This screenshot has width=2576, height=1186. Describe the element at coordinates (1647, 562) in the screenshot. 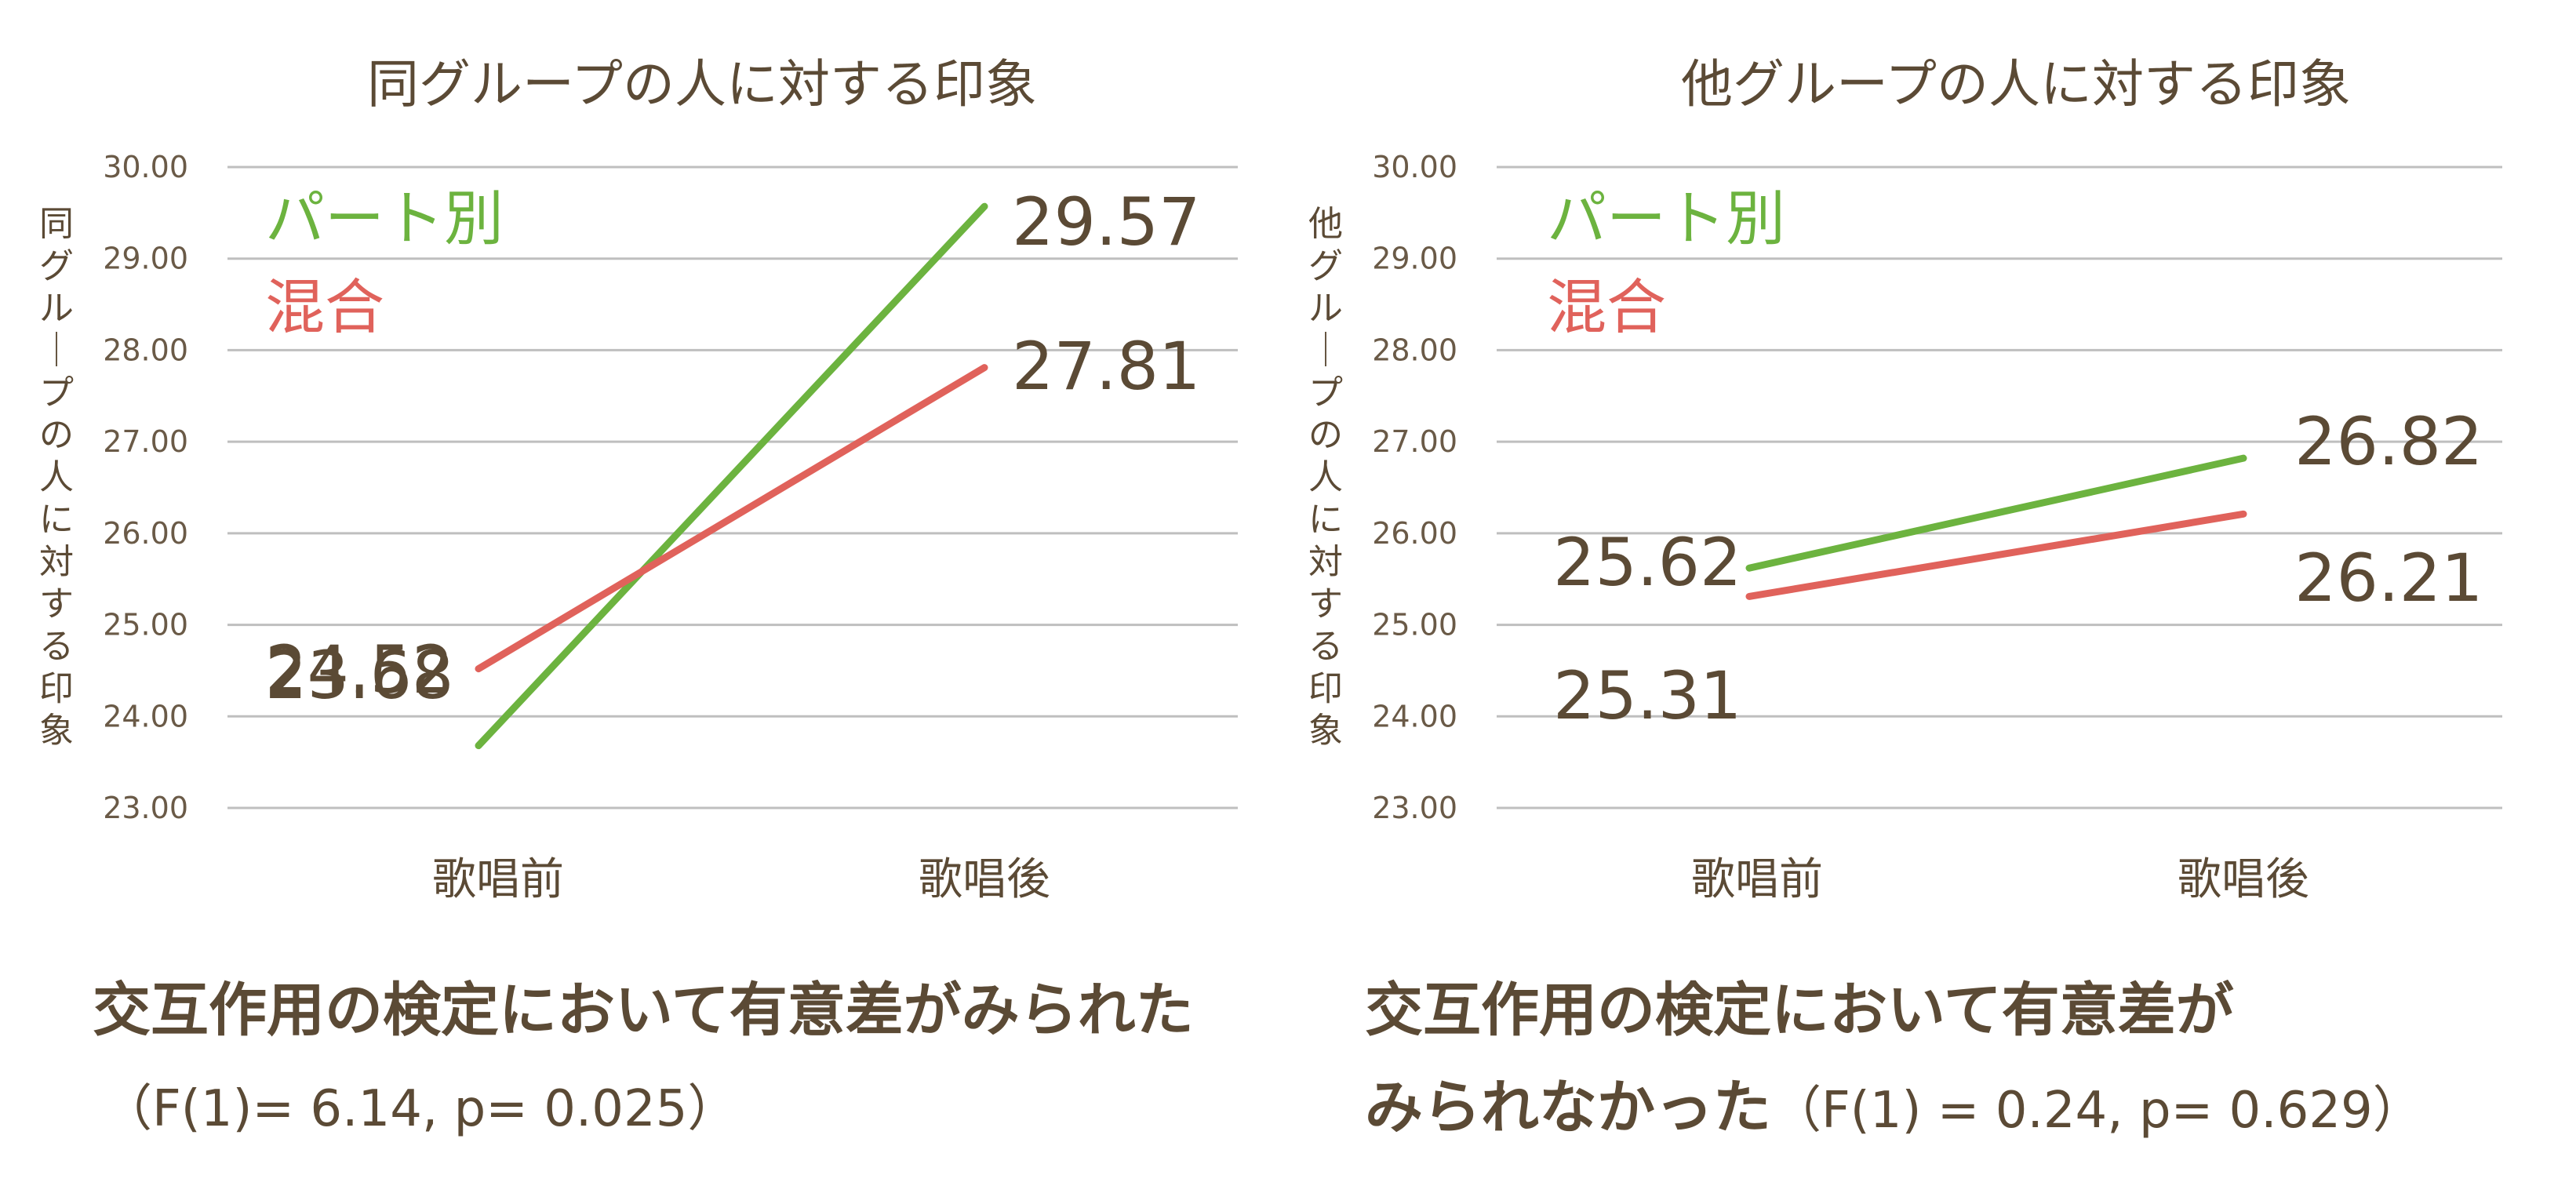

I see `data-label: 25.62` at that location.